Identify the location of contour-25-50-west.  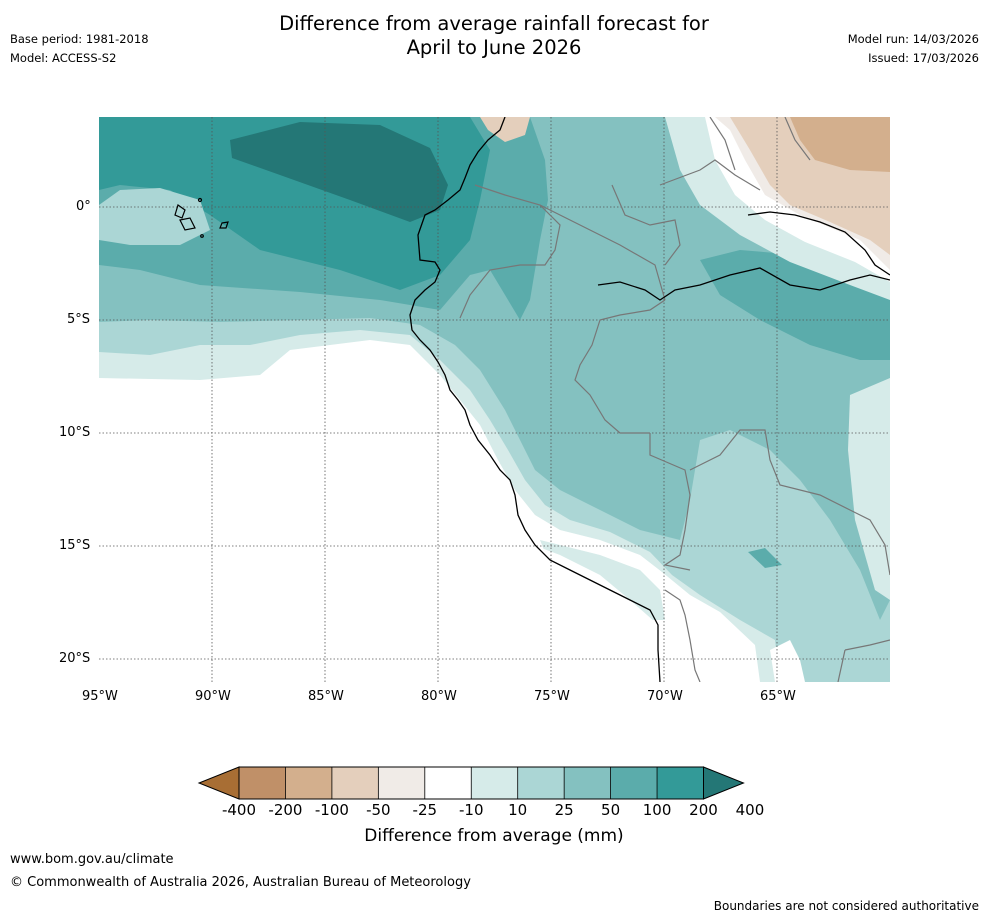
(154, 216).